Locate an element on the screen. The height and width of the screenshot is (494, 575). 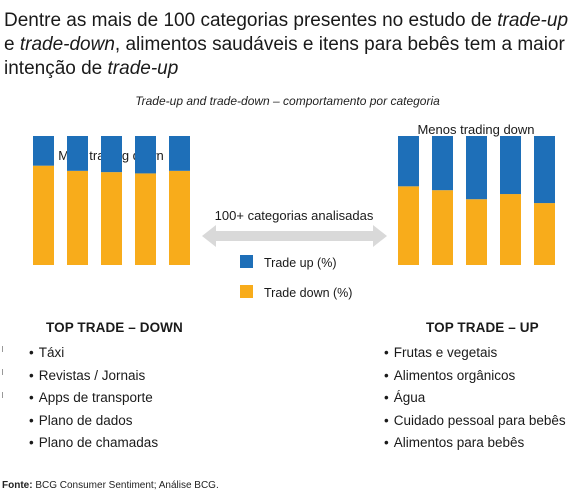
headline-em-trade-up: trade-up is located at coordinates (533, 20).